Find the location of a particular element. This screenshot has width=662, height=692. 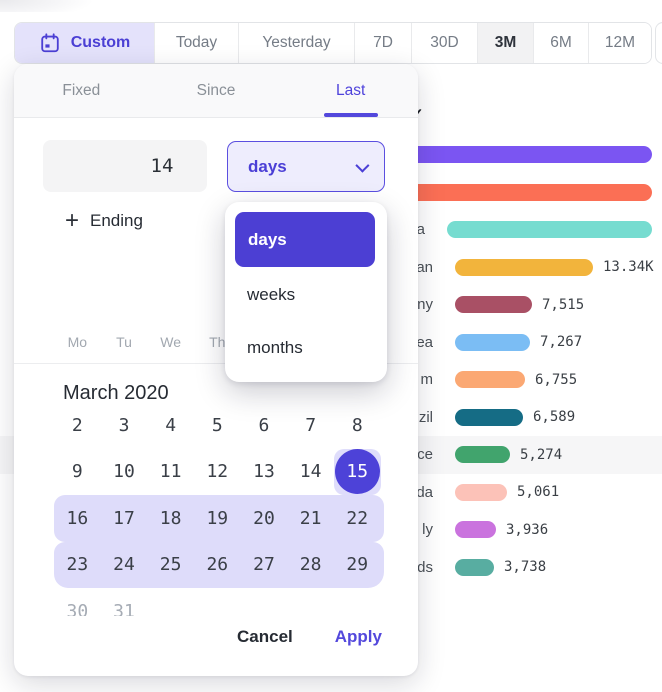

divider is located at coordinates (216, 363).